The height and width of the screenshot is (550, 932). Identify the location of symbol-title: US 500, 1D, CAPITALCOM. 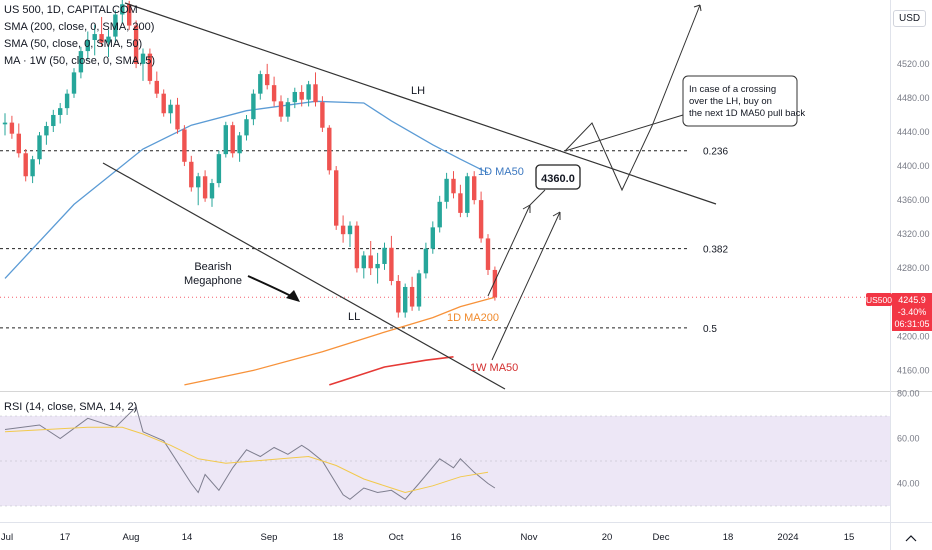
(71, 10).